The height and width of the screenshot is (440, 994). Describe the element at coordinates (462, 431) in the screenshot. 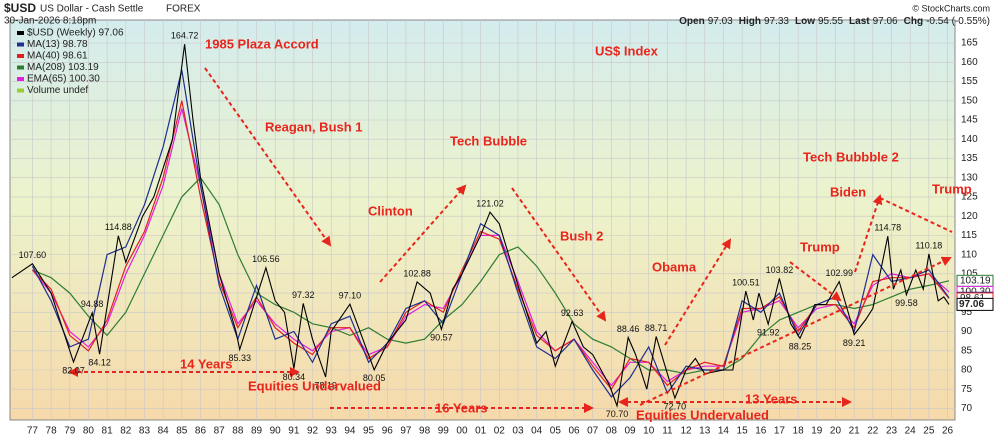

I see `x-tick-label: 00` at that location.